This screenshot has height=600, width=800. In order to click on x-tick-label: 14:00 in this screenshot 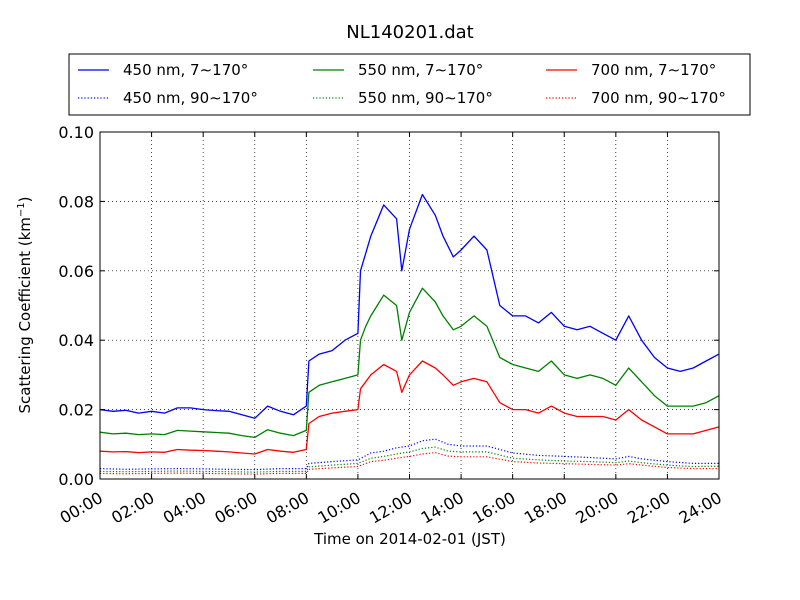, I will do `click(442, 508)`.